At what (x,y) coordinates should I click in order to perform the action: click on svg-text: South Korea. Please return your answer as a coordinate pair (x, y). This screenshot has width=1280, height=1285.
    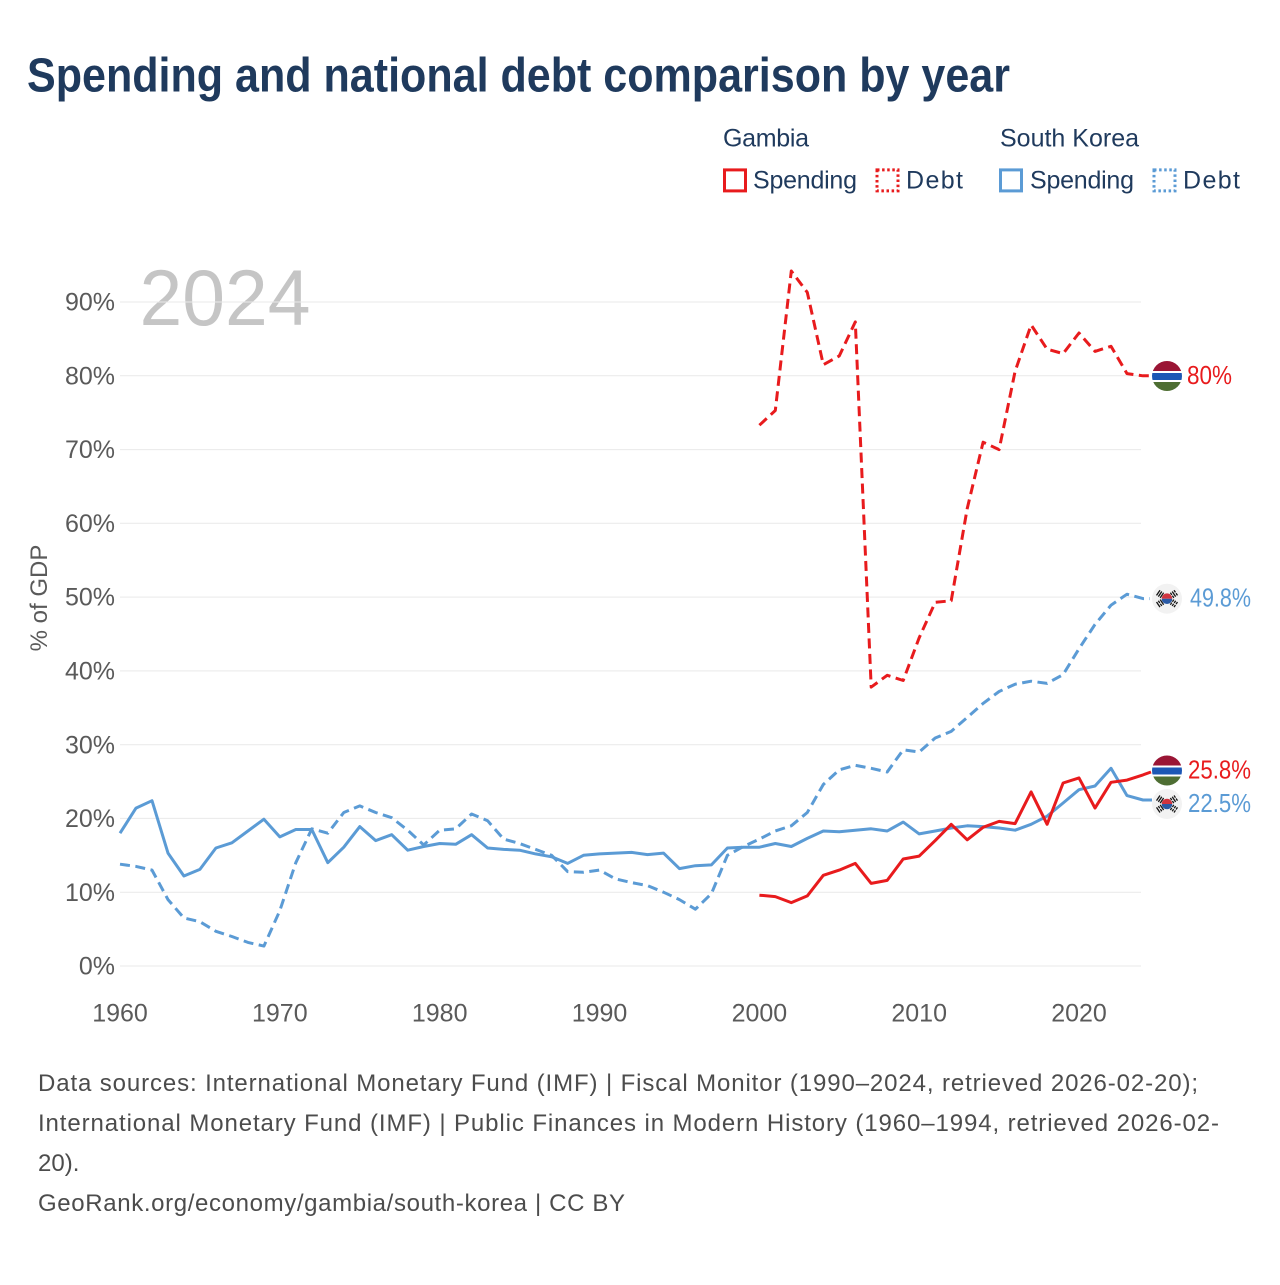
    Looking at the image, I should click on (1069, 139).